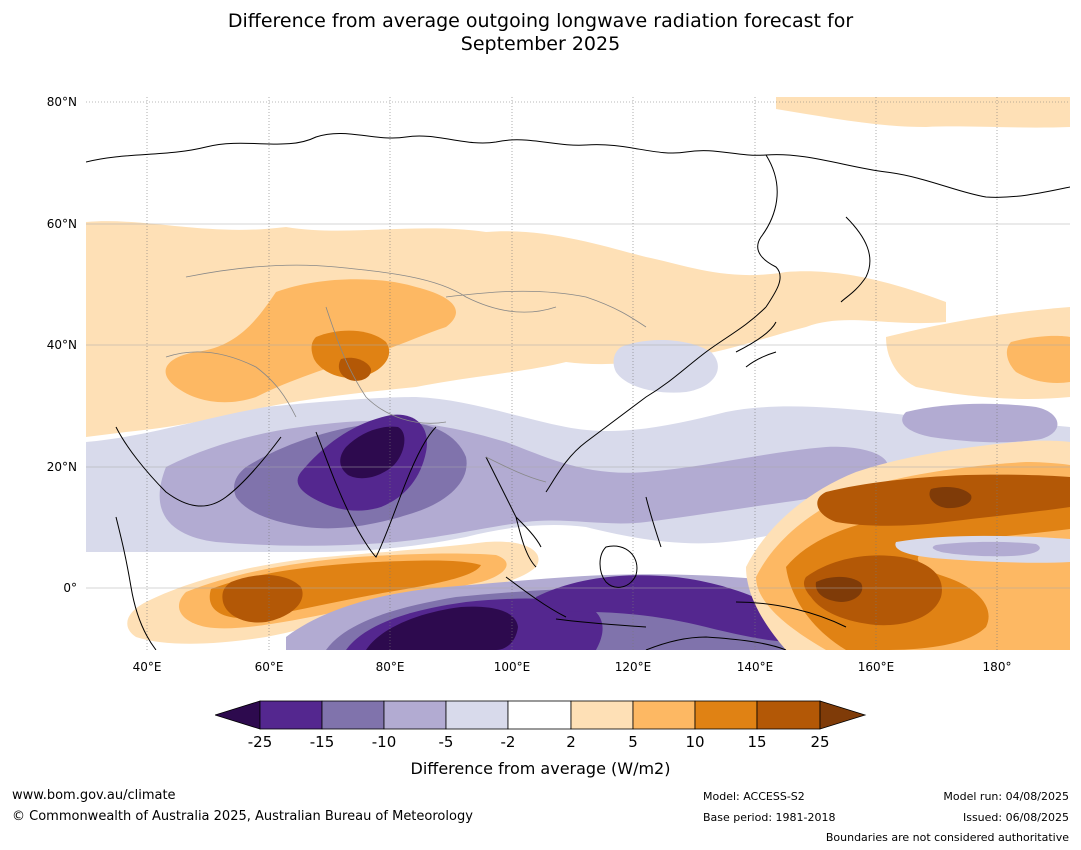 This screenshot has width=1081, height=850. I want to click on lat-label-20n: 20°N, so click(61, 467).